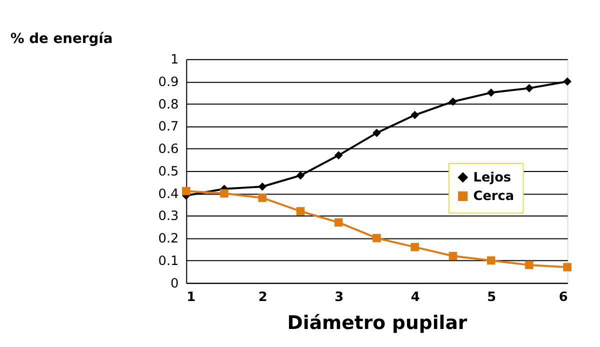  Describe the element at coordinates (168, 194) in the screenshot. I see `y-tick-label: 0.4` at that location.